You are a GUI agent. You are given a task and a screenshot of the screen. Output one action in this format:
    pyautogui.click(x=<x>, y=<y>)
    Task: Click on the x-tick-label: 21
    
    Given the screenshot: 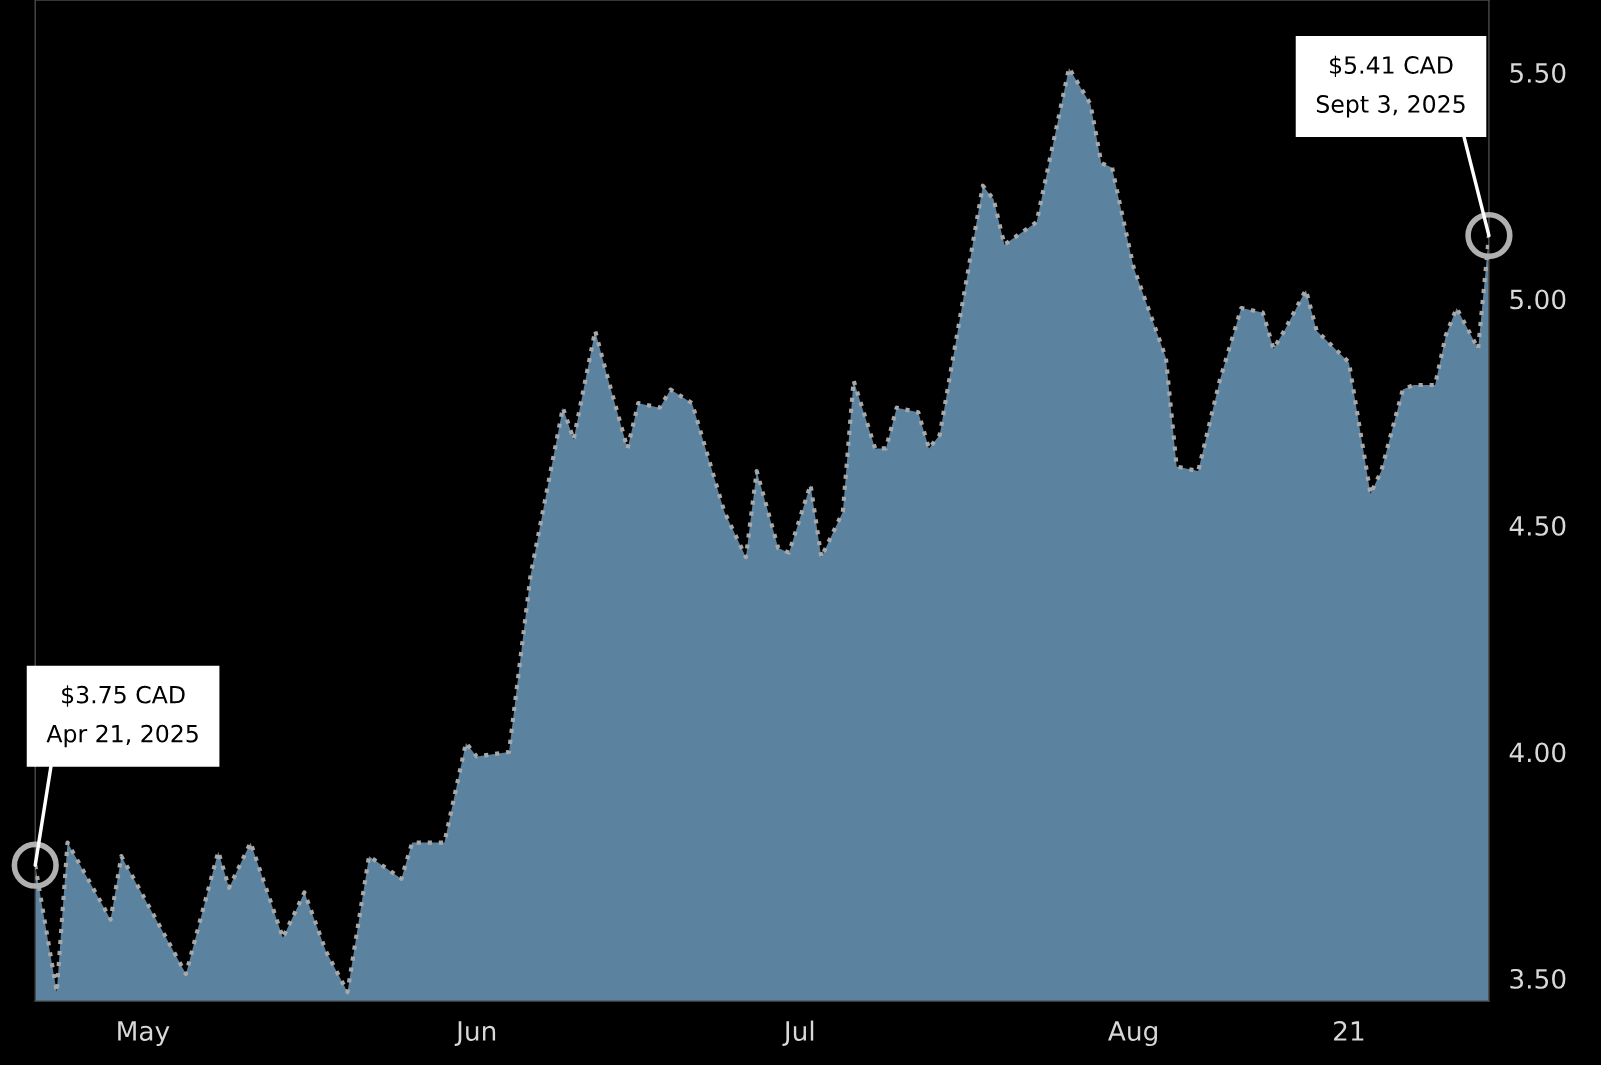 What is the action you would take?
    pyautogui.click(x=1349, y=1031)
    